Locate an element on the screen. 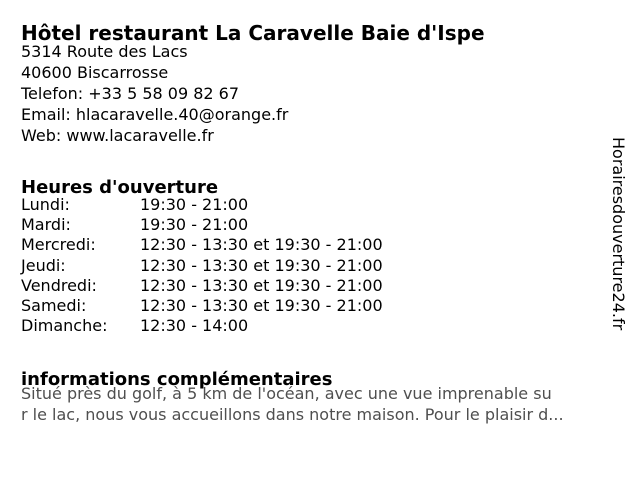 This screenshot has height=480, width=640. hours-row-sunday: Dimanche: 12:30 - 14:00 is located at coordinates (202, 326).